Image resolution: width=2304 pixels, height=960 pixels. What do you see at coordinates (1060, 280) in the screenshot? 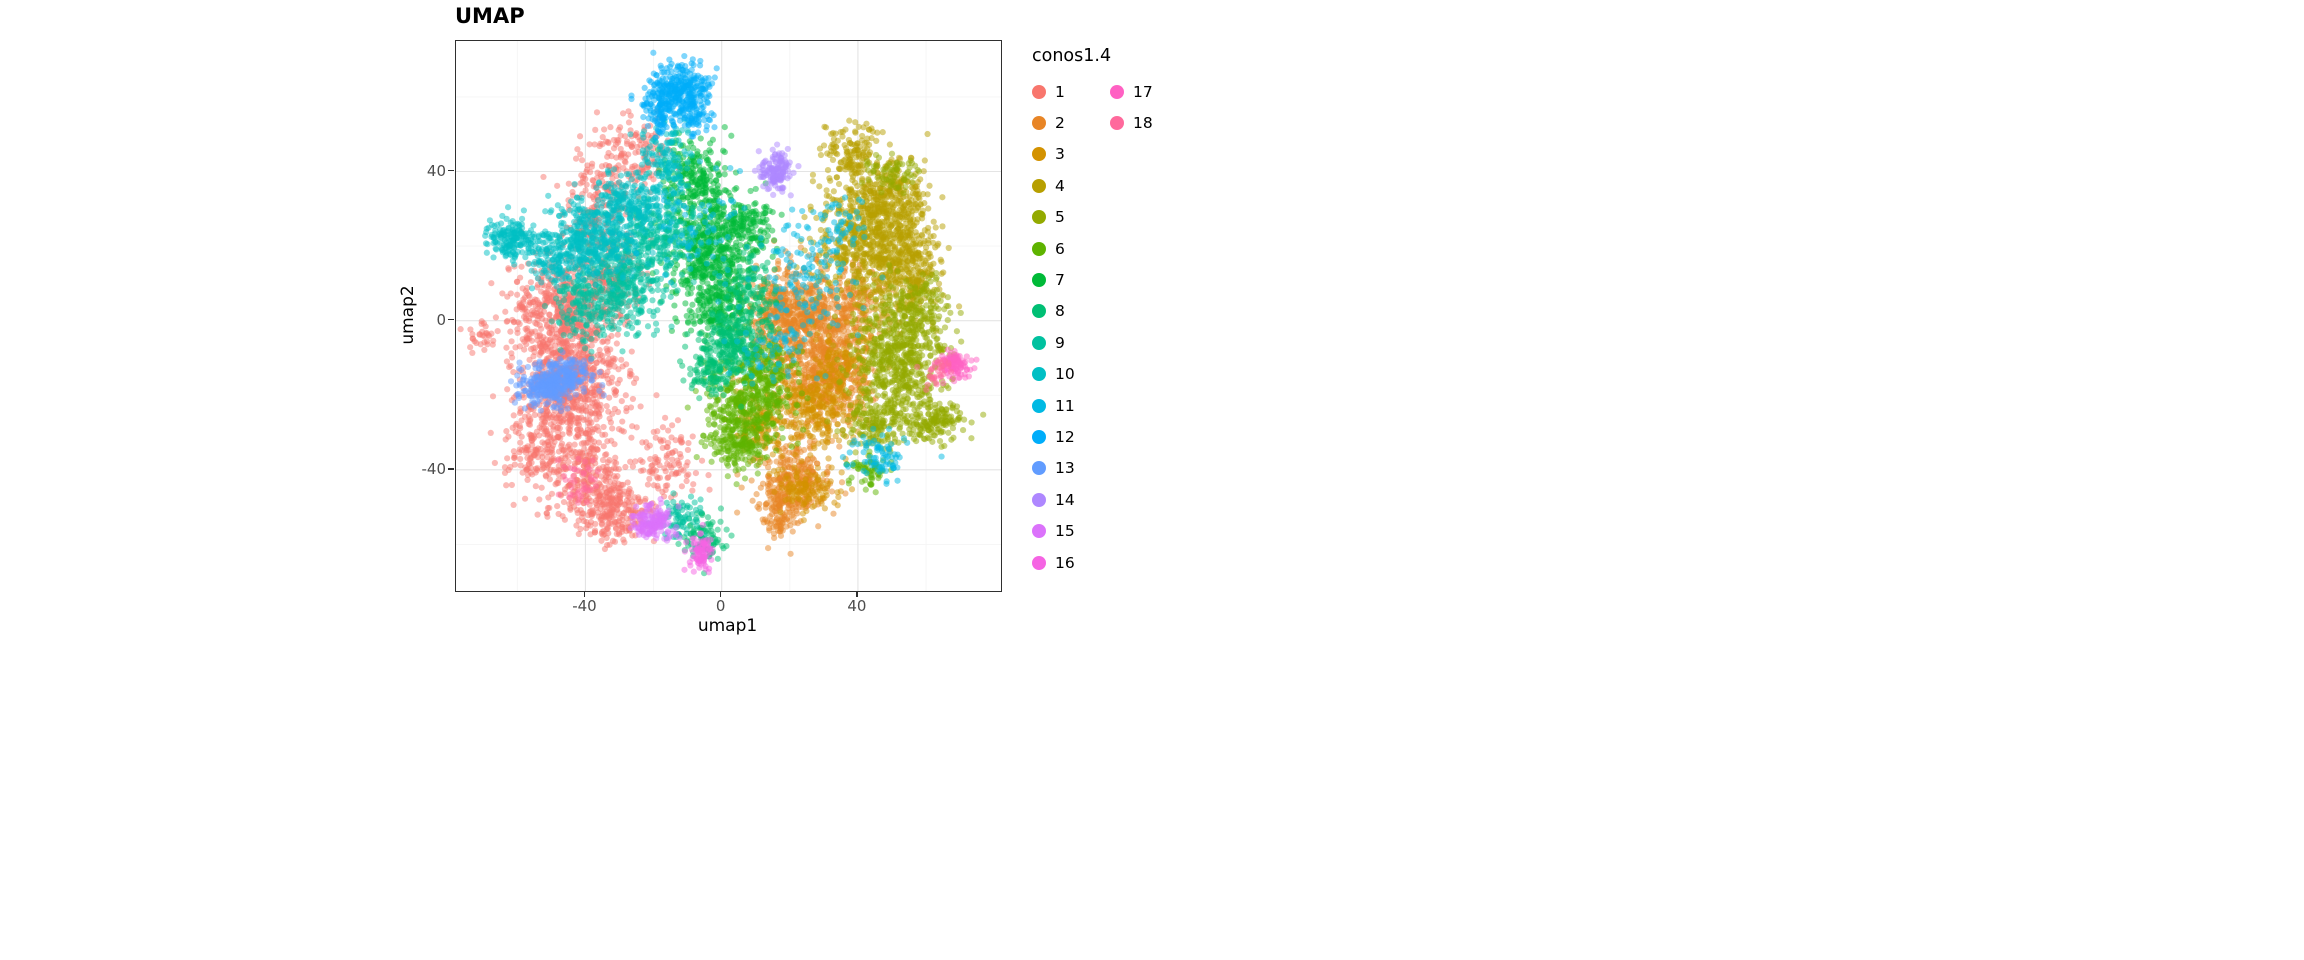
I see `legend-label-7: 7` at bounding box center [1060, 280].